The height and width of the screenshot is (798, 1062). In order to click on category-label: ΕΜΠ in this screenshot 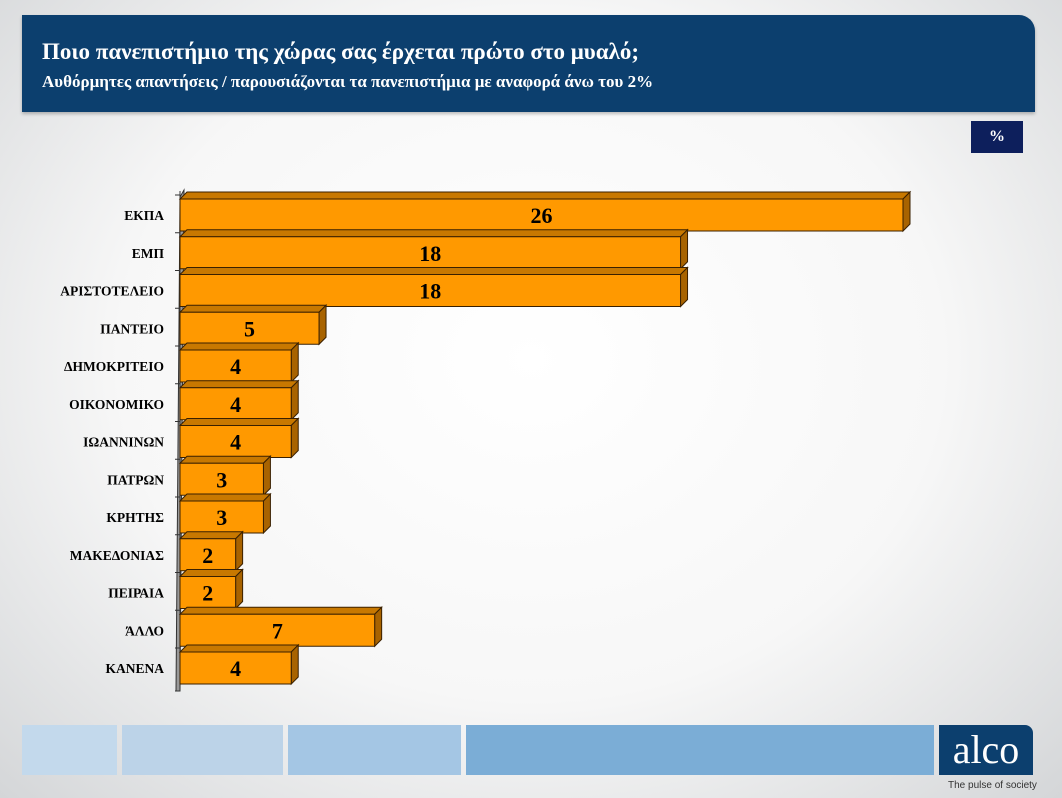, I will do `click(148, 253)`.